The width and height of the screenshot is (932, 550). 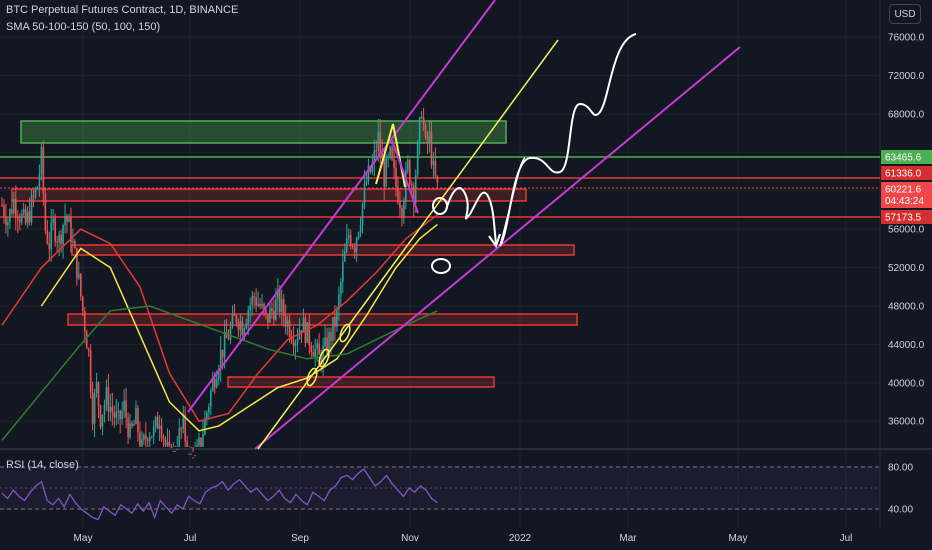 I want to click on resistance-zone-green, so click(x=263, y=132).